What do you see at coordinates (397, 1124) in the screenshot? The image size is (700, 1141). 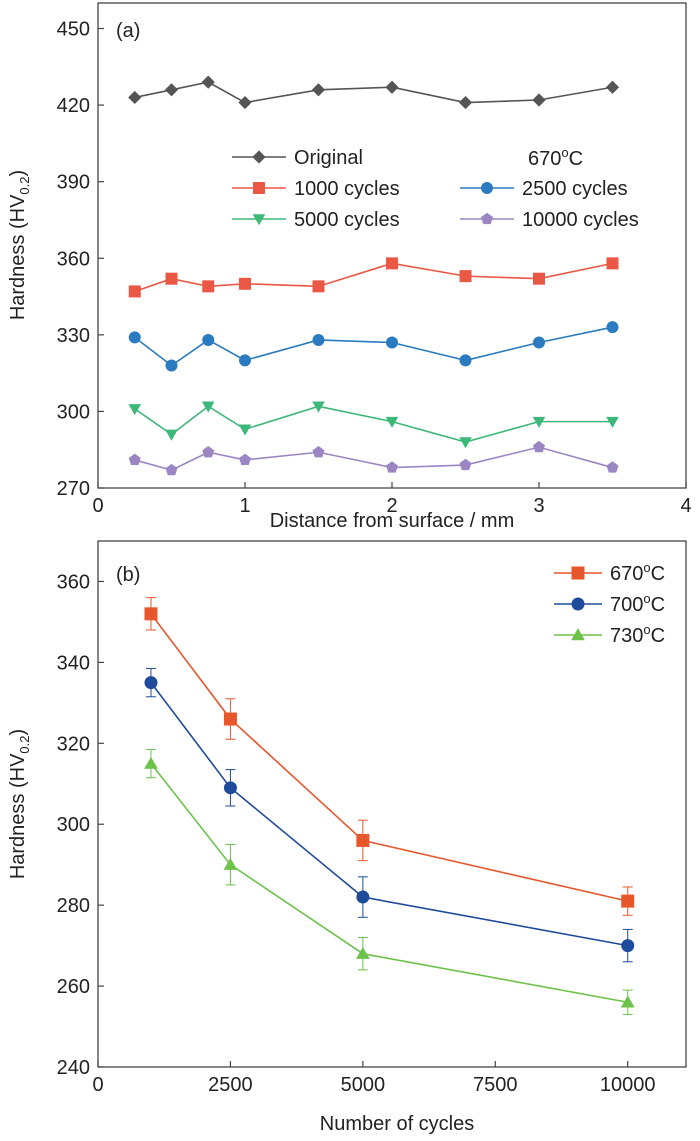 I see `panel-b-x-axis-label: Number of cycles` at bounding box center [397, 1124].